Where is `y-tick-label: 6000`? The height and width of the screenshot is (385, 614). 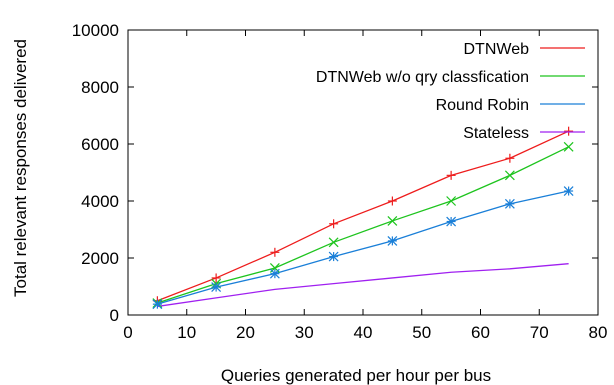 y-tick-label: 6000 is located at coordinates (100, 144).